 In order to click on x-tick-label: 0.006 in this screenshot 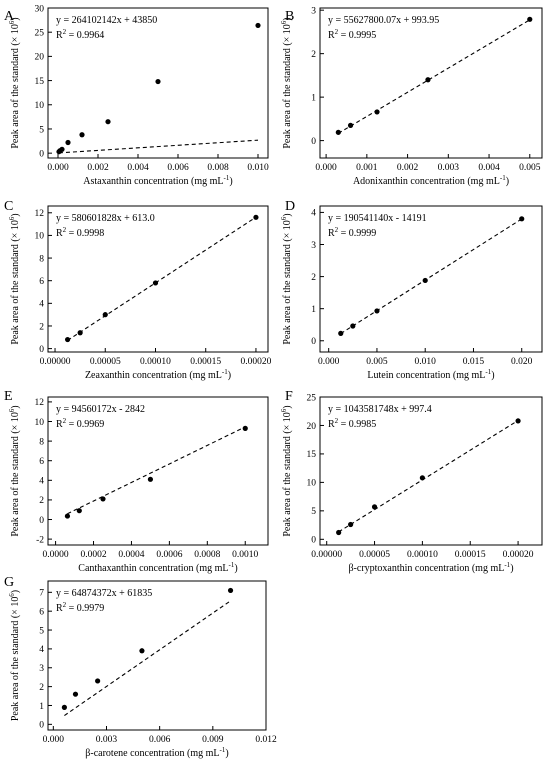, I will do `click(160, 740)`.